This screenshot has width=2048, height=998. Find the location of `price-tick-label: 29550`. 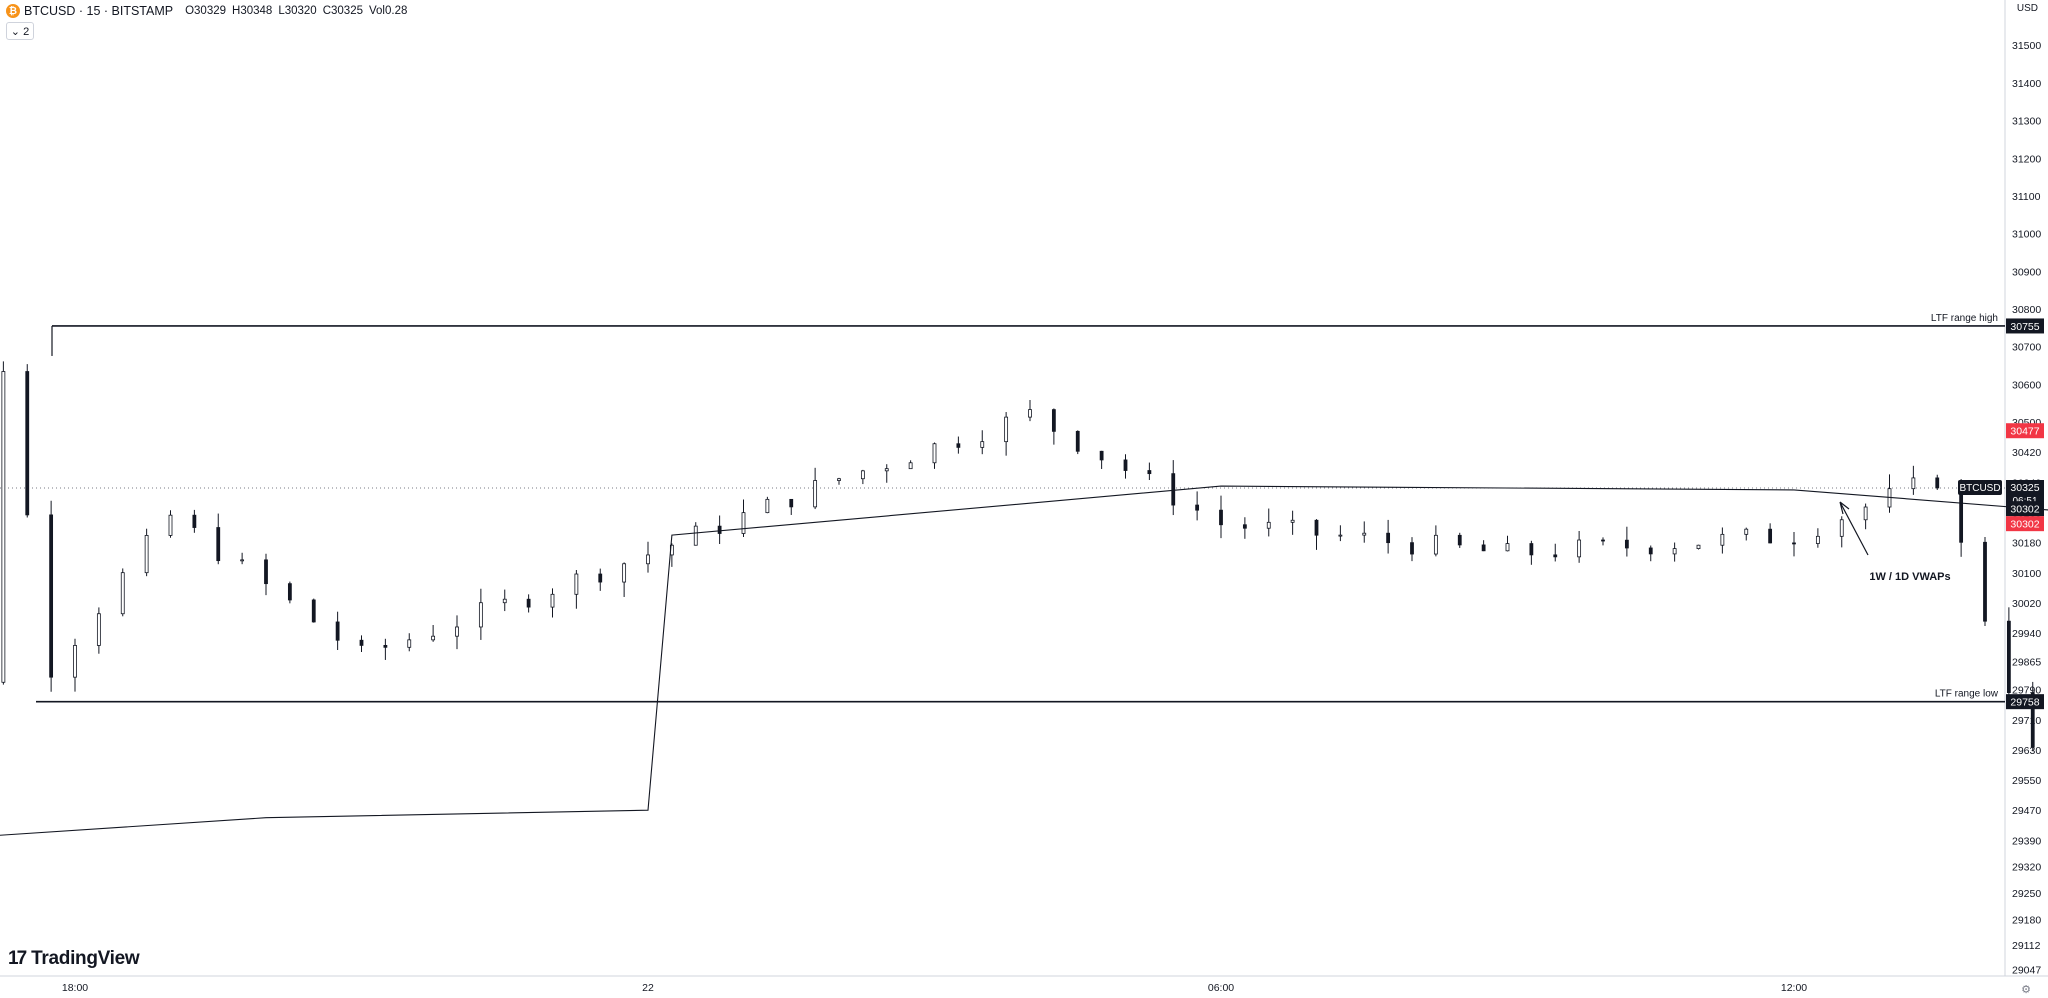

price-tick-label: 29550 is located at coordinates (2026, 781).